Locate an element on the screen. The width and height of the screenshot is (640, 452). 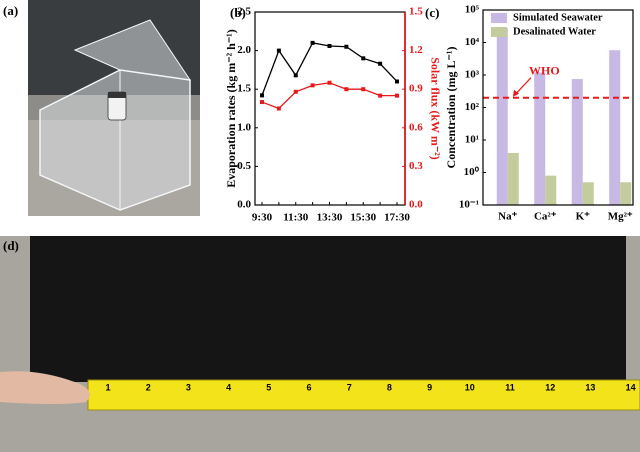
x-tick-label: K⁺ is located at coordinates (583, 217).